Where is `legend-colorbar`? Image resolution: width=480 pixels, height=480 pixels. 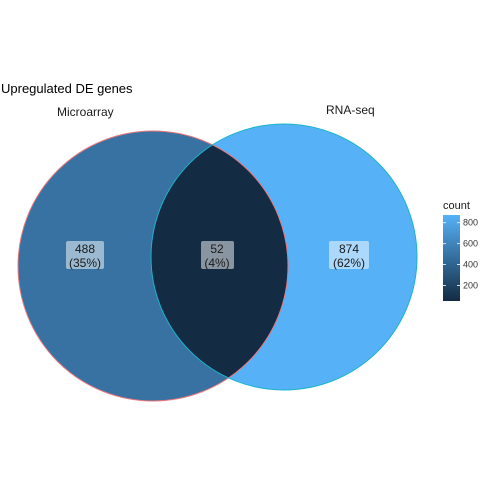 legend-colorbar is located at coordinates (451, 258).